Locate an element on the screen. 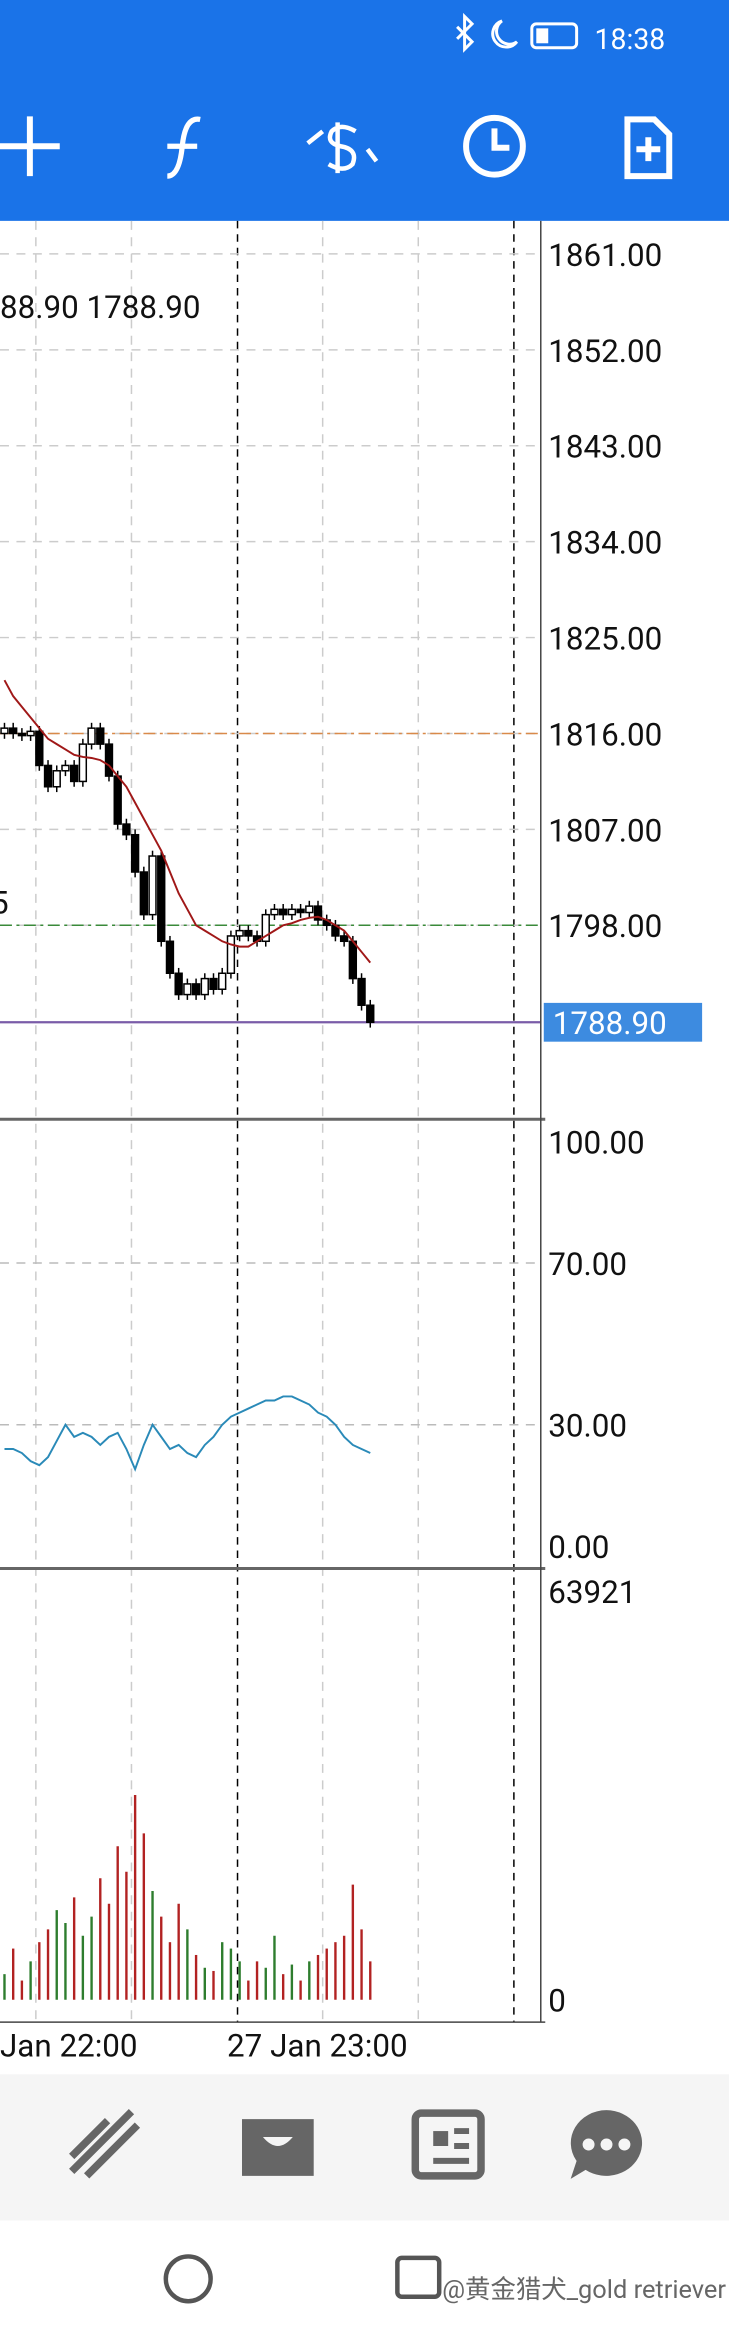  template-button is located at coordinates (648, 148).